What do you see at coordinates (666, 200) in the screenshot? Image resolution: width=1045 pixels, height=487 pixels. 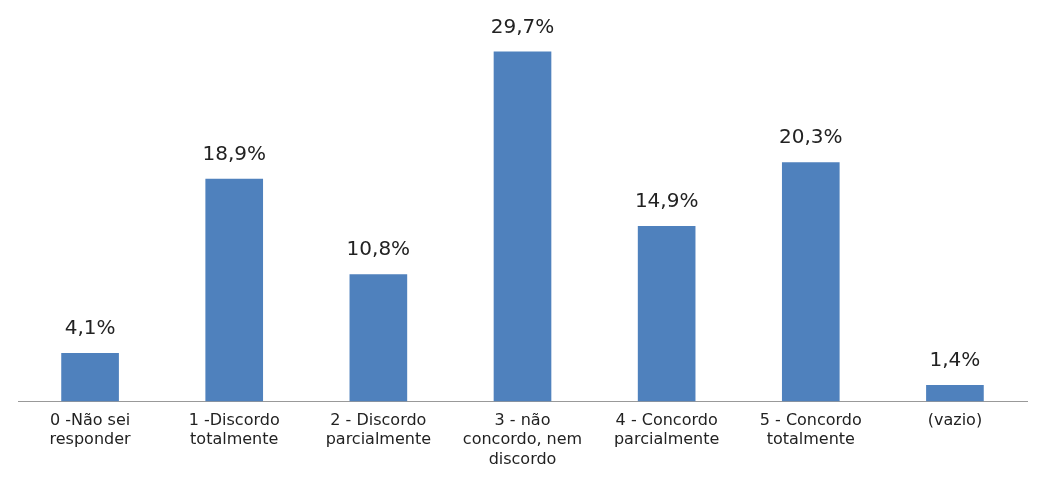 I see `data-label: 14,9%` at bounding box center [666, 200].